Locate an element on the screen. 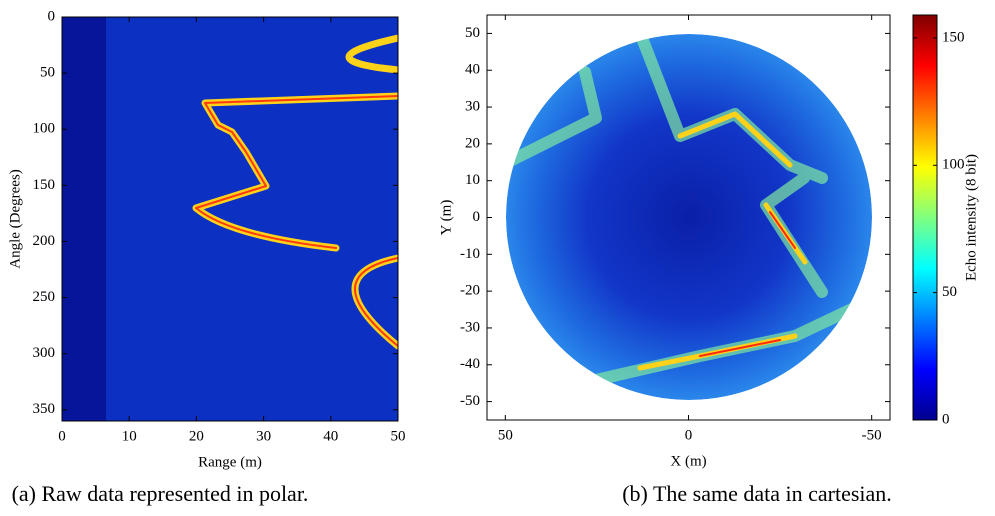 The image size is (995, 516). colorbar-label: Echo intensity (8 bit) is located at coordinates (971, 217).